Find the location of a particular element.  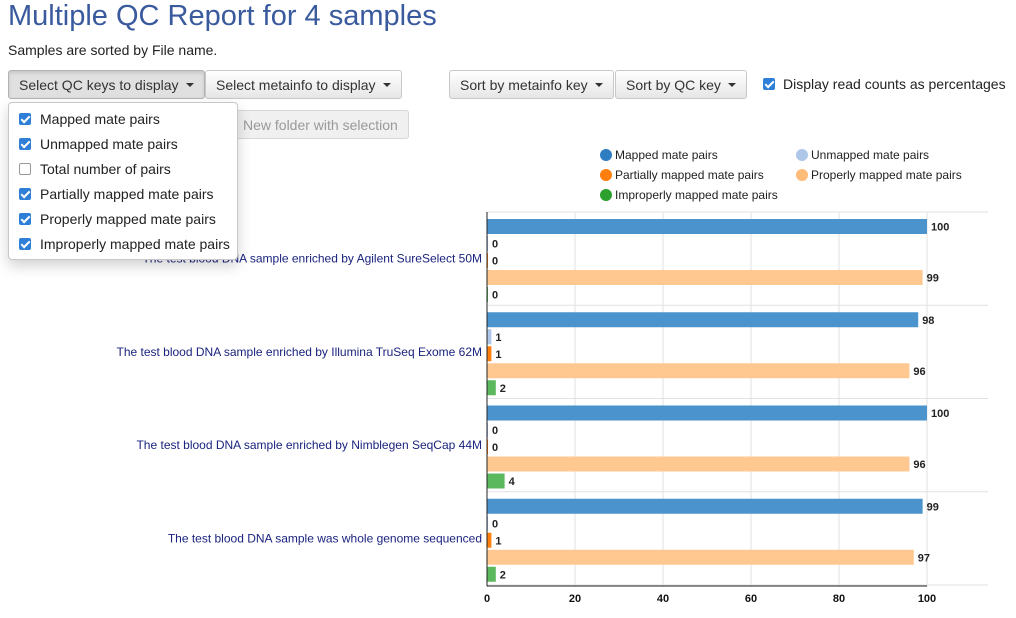

qc-key-properly: Properly mapped mate pairs is located at coordinates (123, 218).